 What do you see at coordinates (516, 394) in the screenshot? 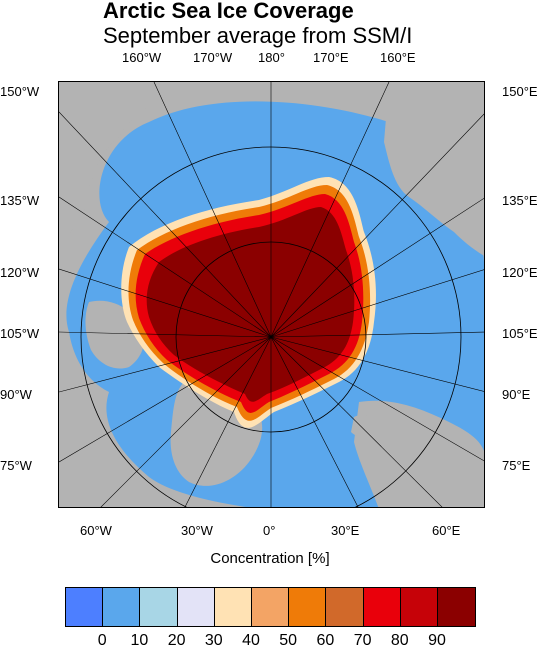
I see `right-label-90e: 90°E` at bounding box center [516, 394].